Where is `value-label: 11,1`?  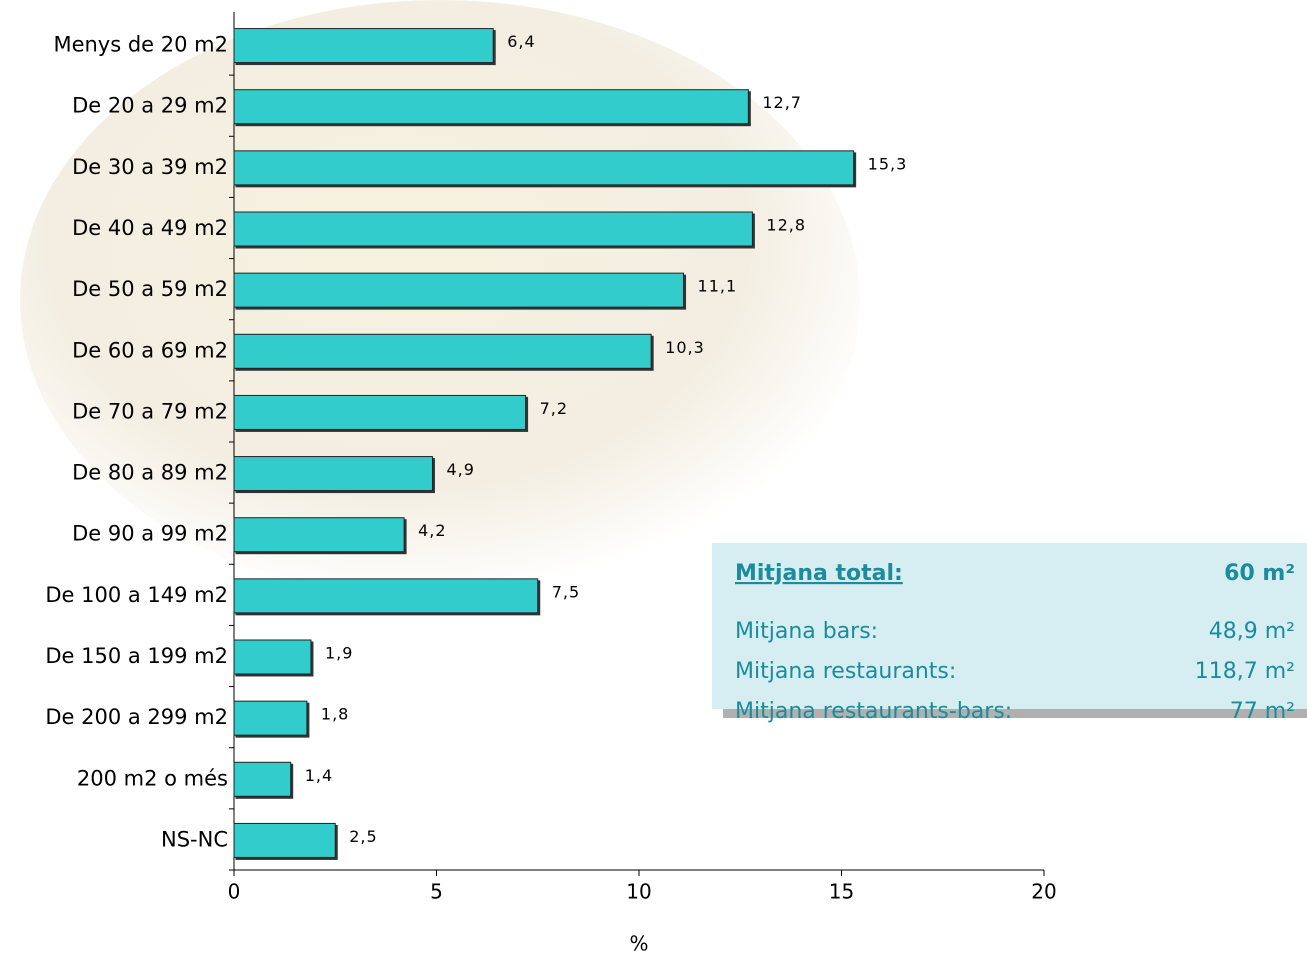
value-label: 11,1 is located at coordinates (718, 286).